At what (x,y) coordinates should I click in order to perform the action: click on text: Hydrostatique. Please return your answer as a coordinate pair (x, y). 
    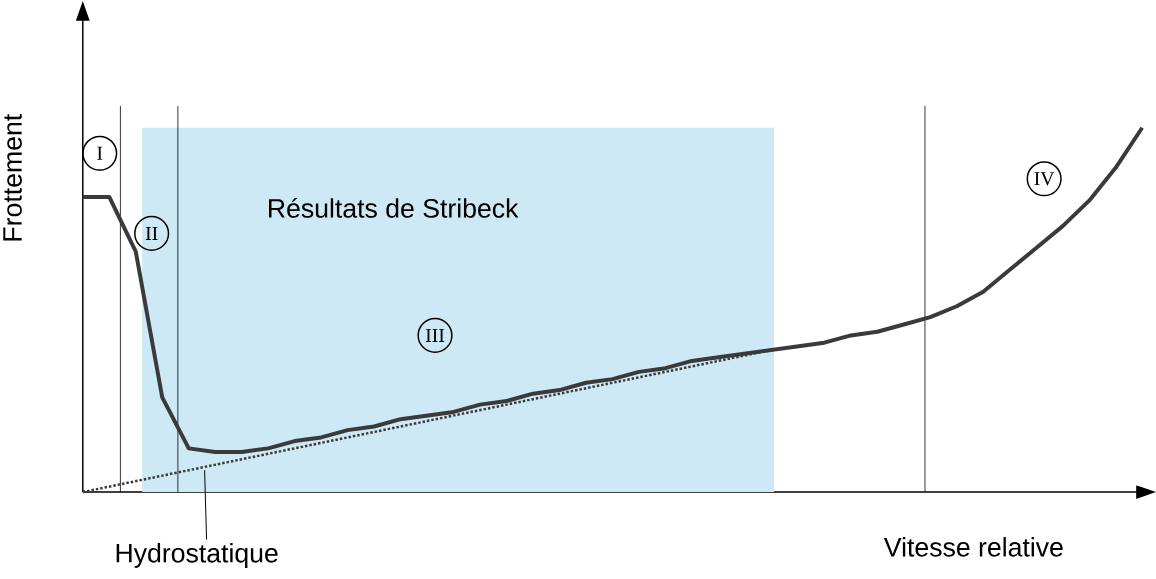
    Looking at the image, I should click on (197, 555).